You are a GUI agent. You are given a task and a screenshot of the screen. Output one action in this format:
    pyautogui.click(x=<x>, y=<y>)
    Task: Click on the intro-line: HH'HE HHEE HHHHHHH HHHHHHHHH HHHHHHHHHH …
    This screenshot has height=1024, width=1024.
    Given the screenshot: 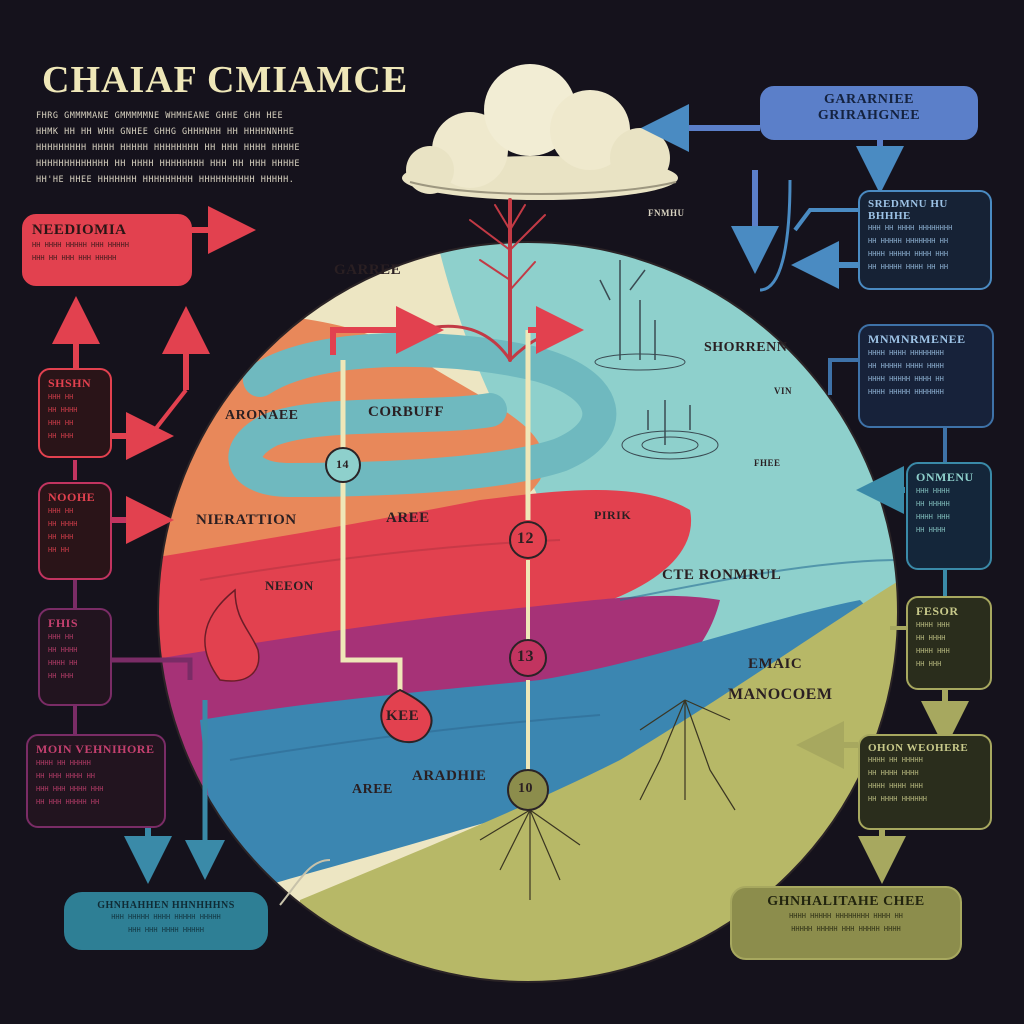 What is the action you would take?
    pyautogui.click(x=165, y=180)
    